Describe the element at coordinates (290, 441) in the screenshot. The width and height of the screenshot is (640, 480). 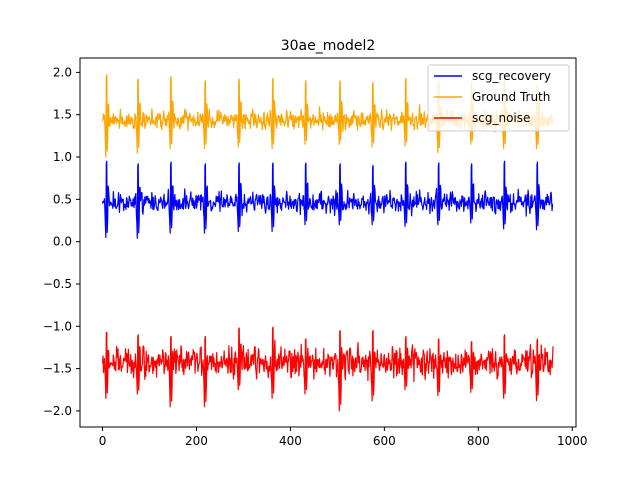
I see `x-tick-label: 400` at that location.